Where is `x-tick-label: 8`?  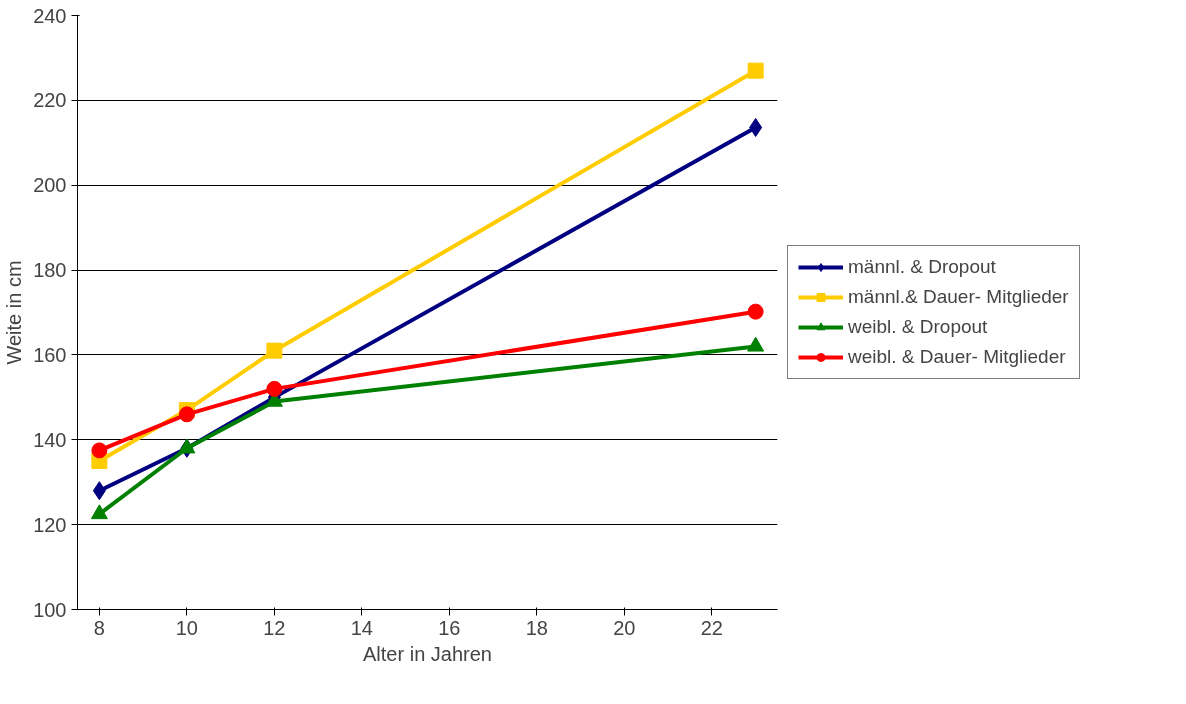 x-tick-label: 8 is located at coordinates (99, 627).